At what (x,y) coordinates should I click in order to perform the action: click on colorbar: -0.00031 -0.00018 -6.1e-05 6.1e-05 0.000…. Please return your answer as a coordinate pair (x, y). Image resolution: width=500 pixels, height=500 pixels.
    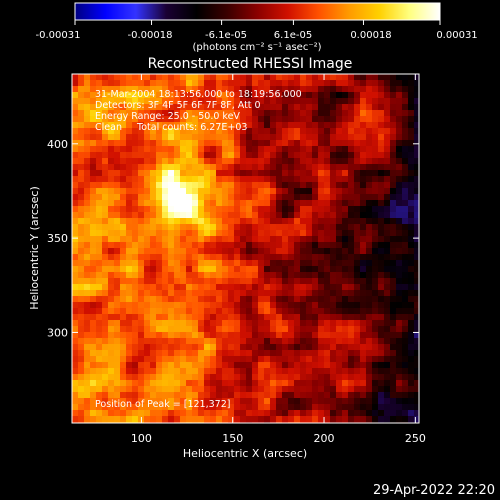
    Looking at the image, I should click on (257, 27).